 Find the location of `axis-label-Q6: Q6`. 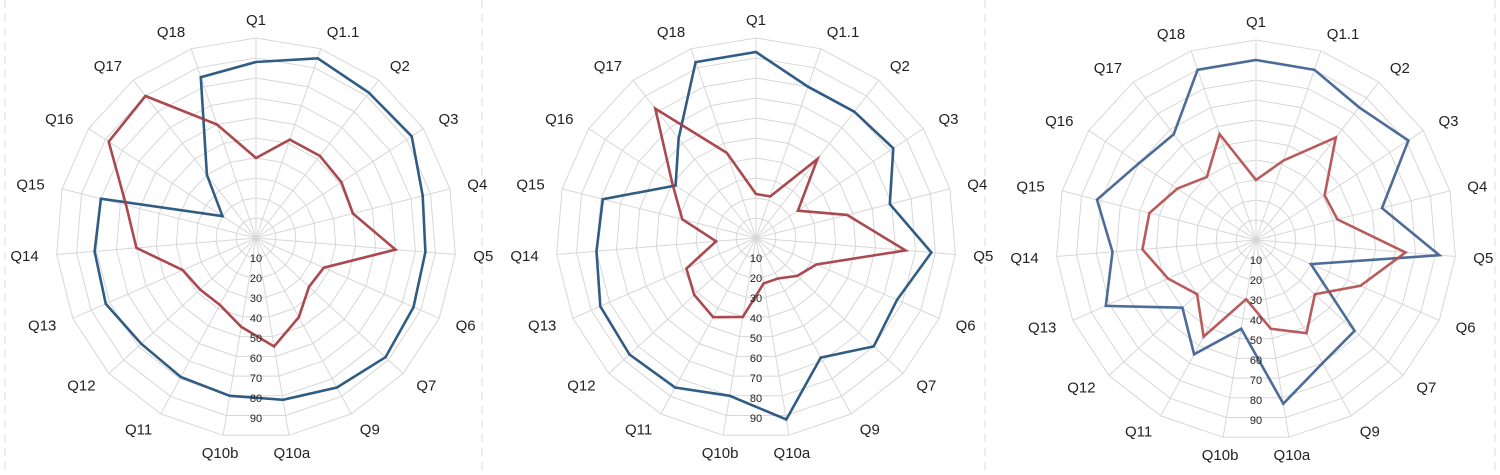

axis-label-Q6: Q6 is located at coordinates (966, 326).